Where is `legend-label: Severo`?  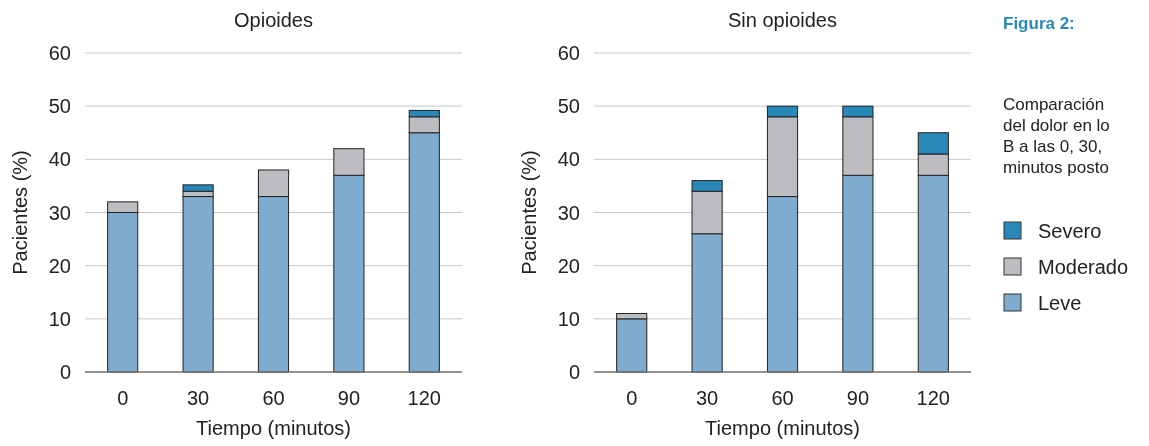
legend-label: Severo is located at coordinates (1070, 231).